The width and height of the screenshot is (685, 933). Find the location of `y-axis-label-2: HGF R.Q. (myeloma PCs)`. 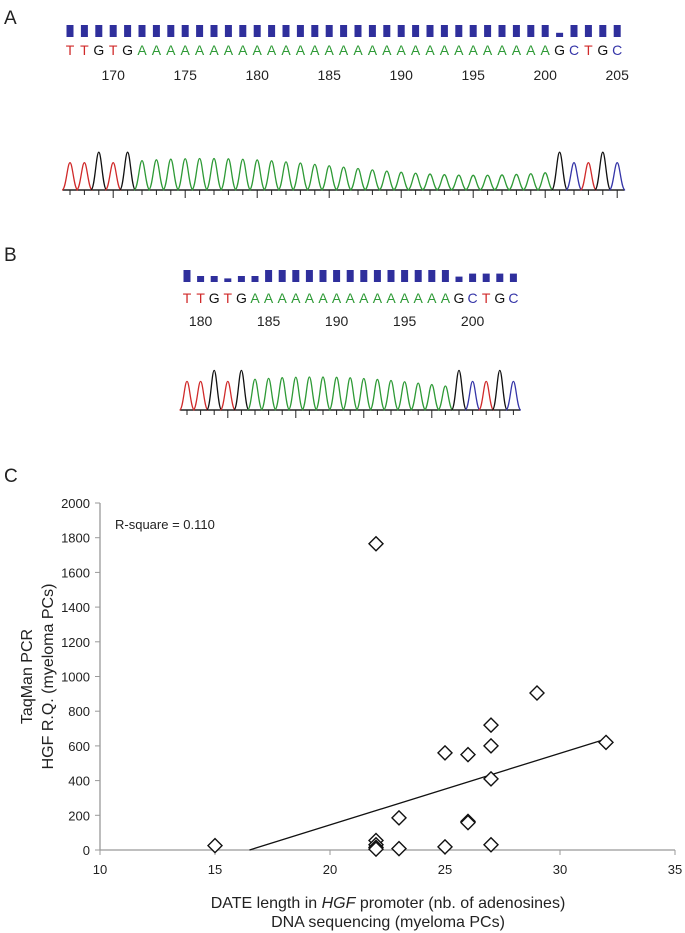

y-axis-label-2: HGF R.Q. (myeloma PCs) is located at coordinates (48, 677).